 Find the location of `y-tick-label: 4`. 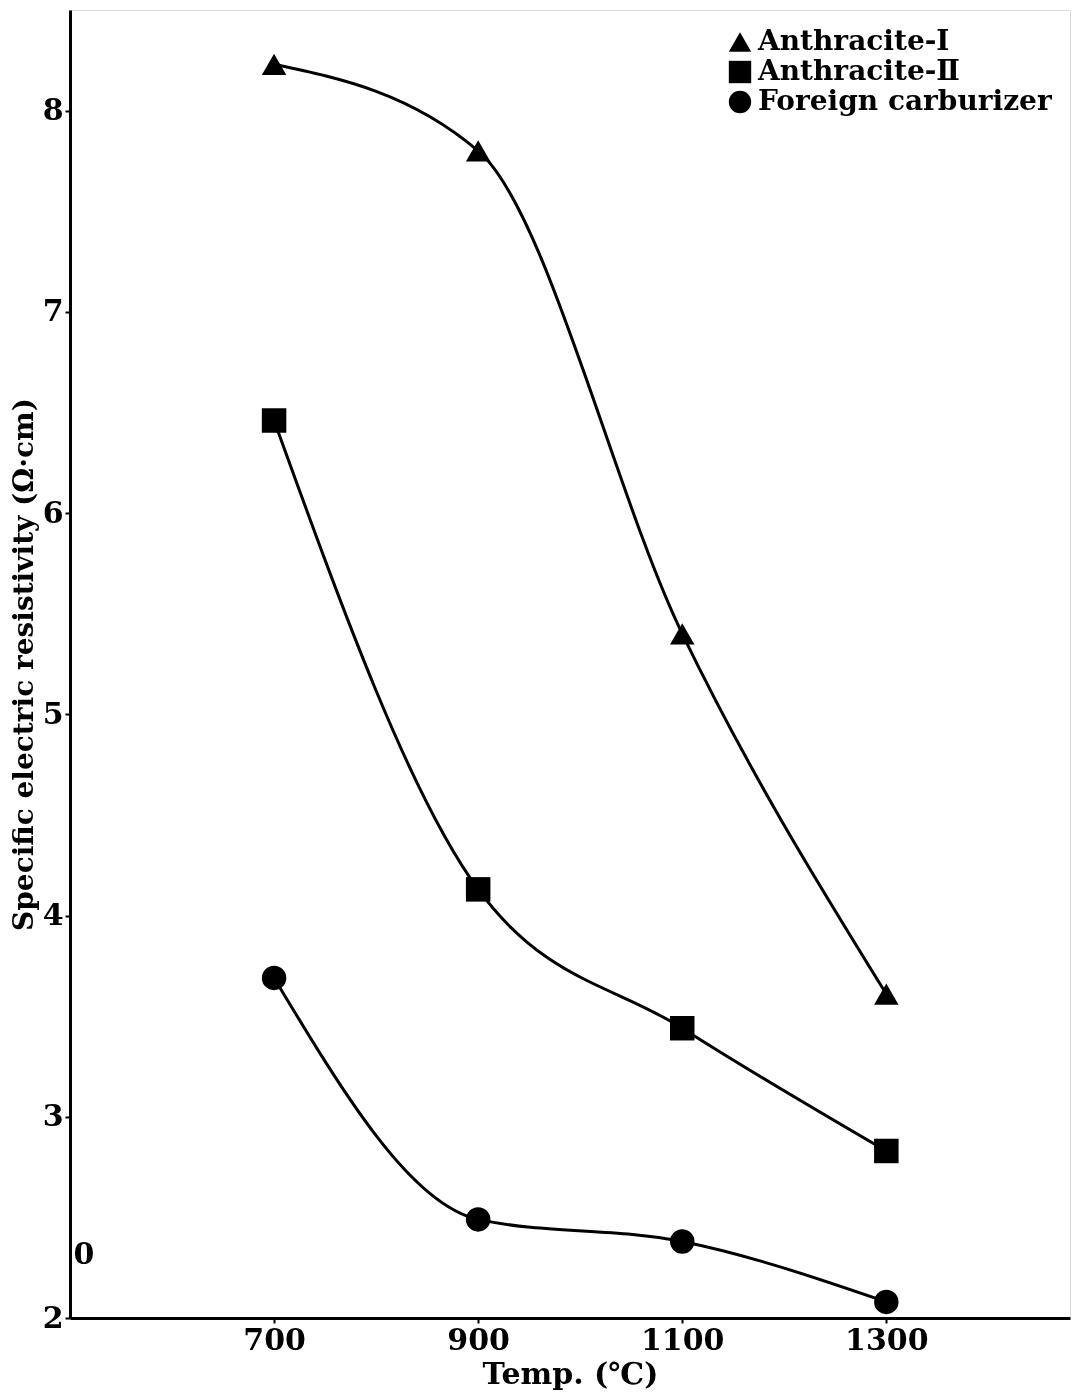

y-tick-label: 4 is located at coordinates (53, 915).